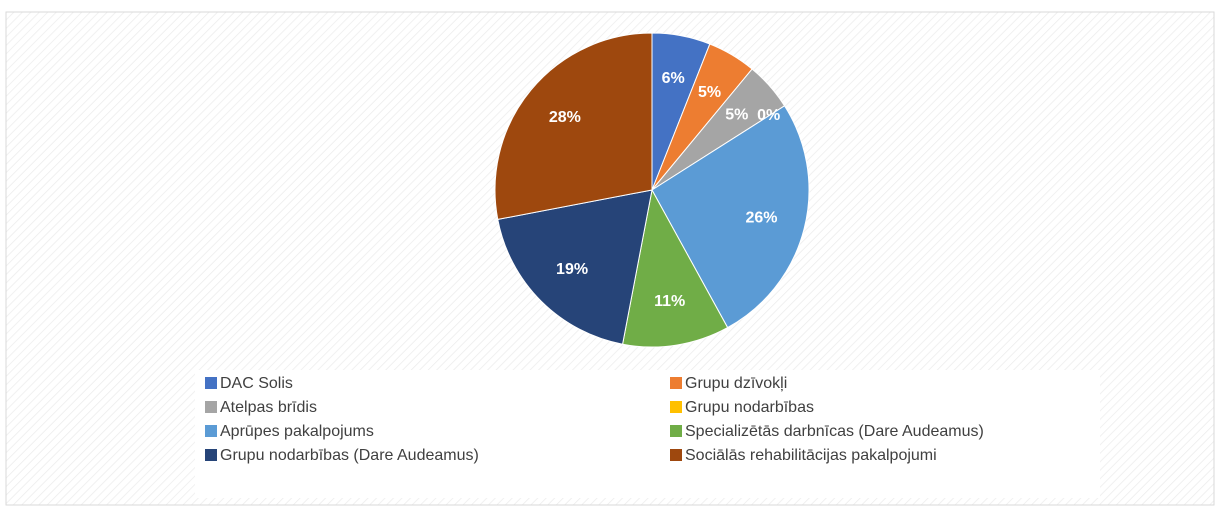 Image resolution: width=1220 pixels, height=514 pixels. Describe the element at coordinates (572, 269) in the screenshot. I see `data-label: 19%` at that location.